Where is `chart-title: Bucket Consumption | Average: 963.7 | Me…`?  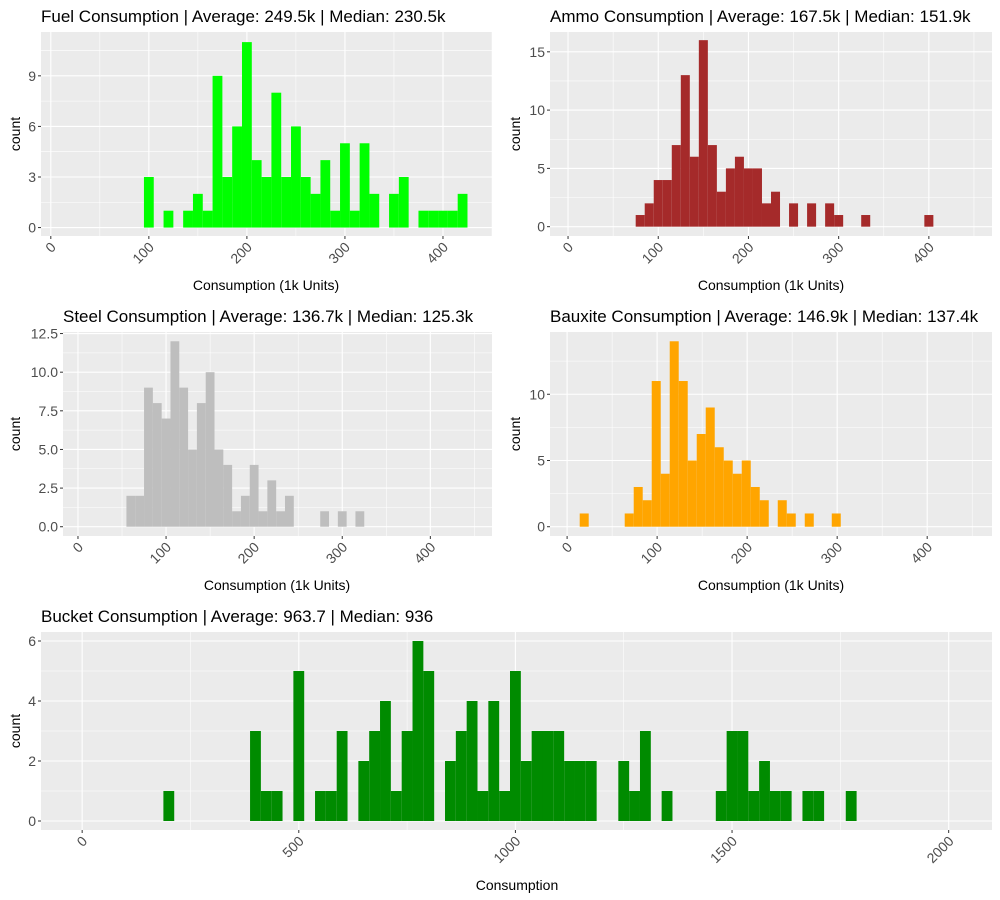
chart-title: Bucket Consumption | Average: 963.7 | Me… is located at coordinates (237, 616).